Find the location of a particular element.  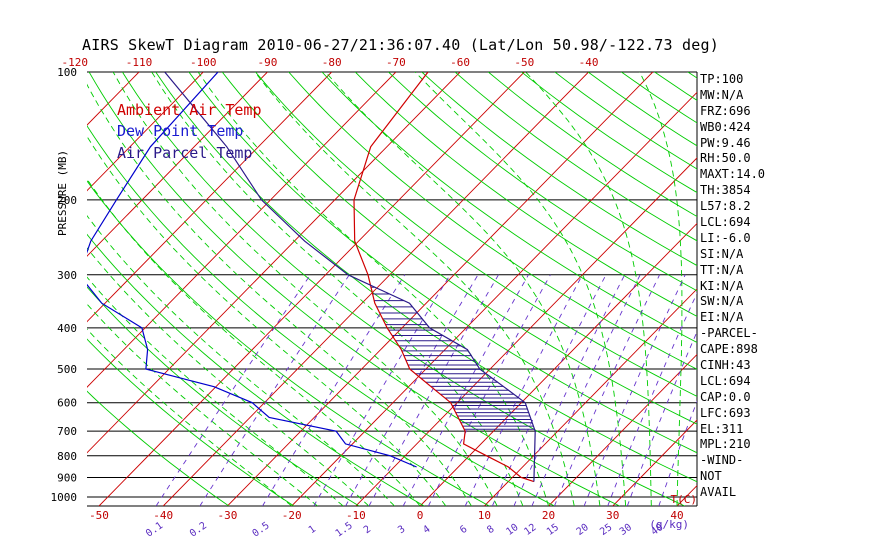

mixing-ratio-tick-label: 0.5 is located at coordinates (261, 529).